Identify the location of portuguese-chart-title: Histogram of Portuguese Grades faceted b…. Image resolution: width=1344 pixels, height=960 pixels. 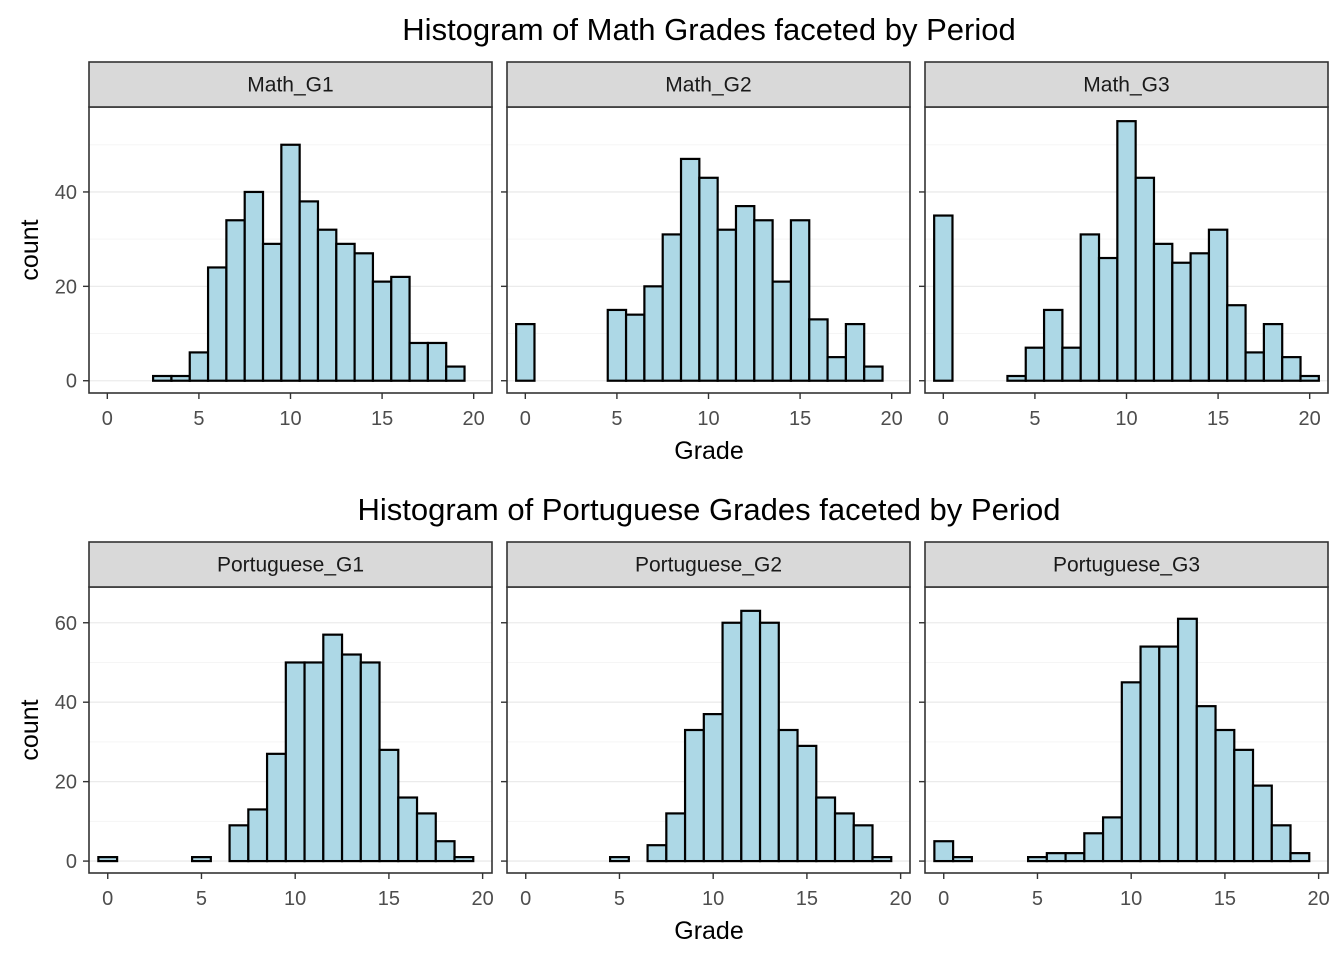
(708, 509).